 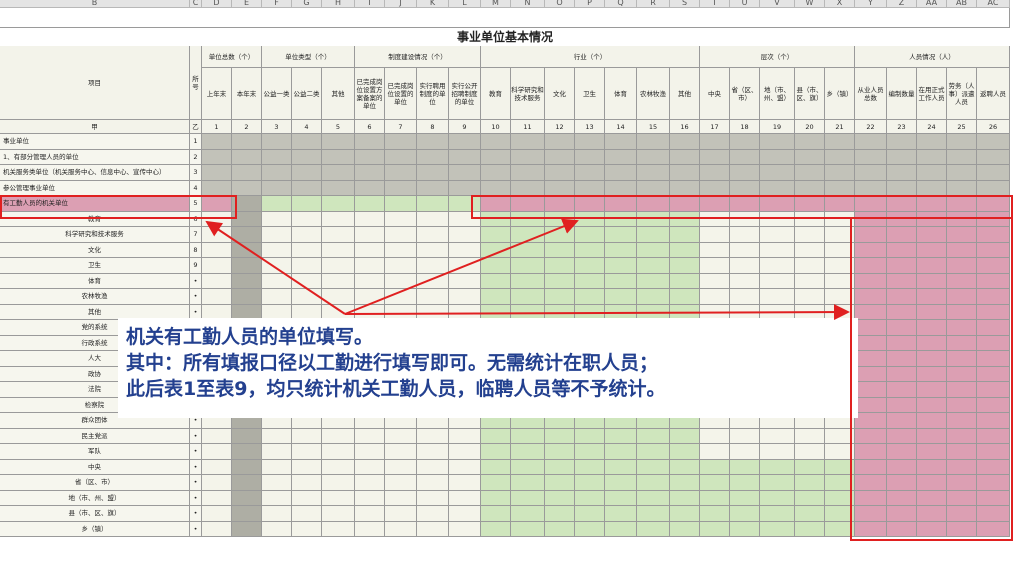 What do you see at coordinates (338, 4) in the screenshot?
I see `column-letter: H` at bounding box center [338, 4].